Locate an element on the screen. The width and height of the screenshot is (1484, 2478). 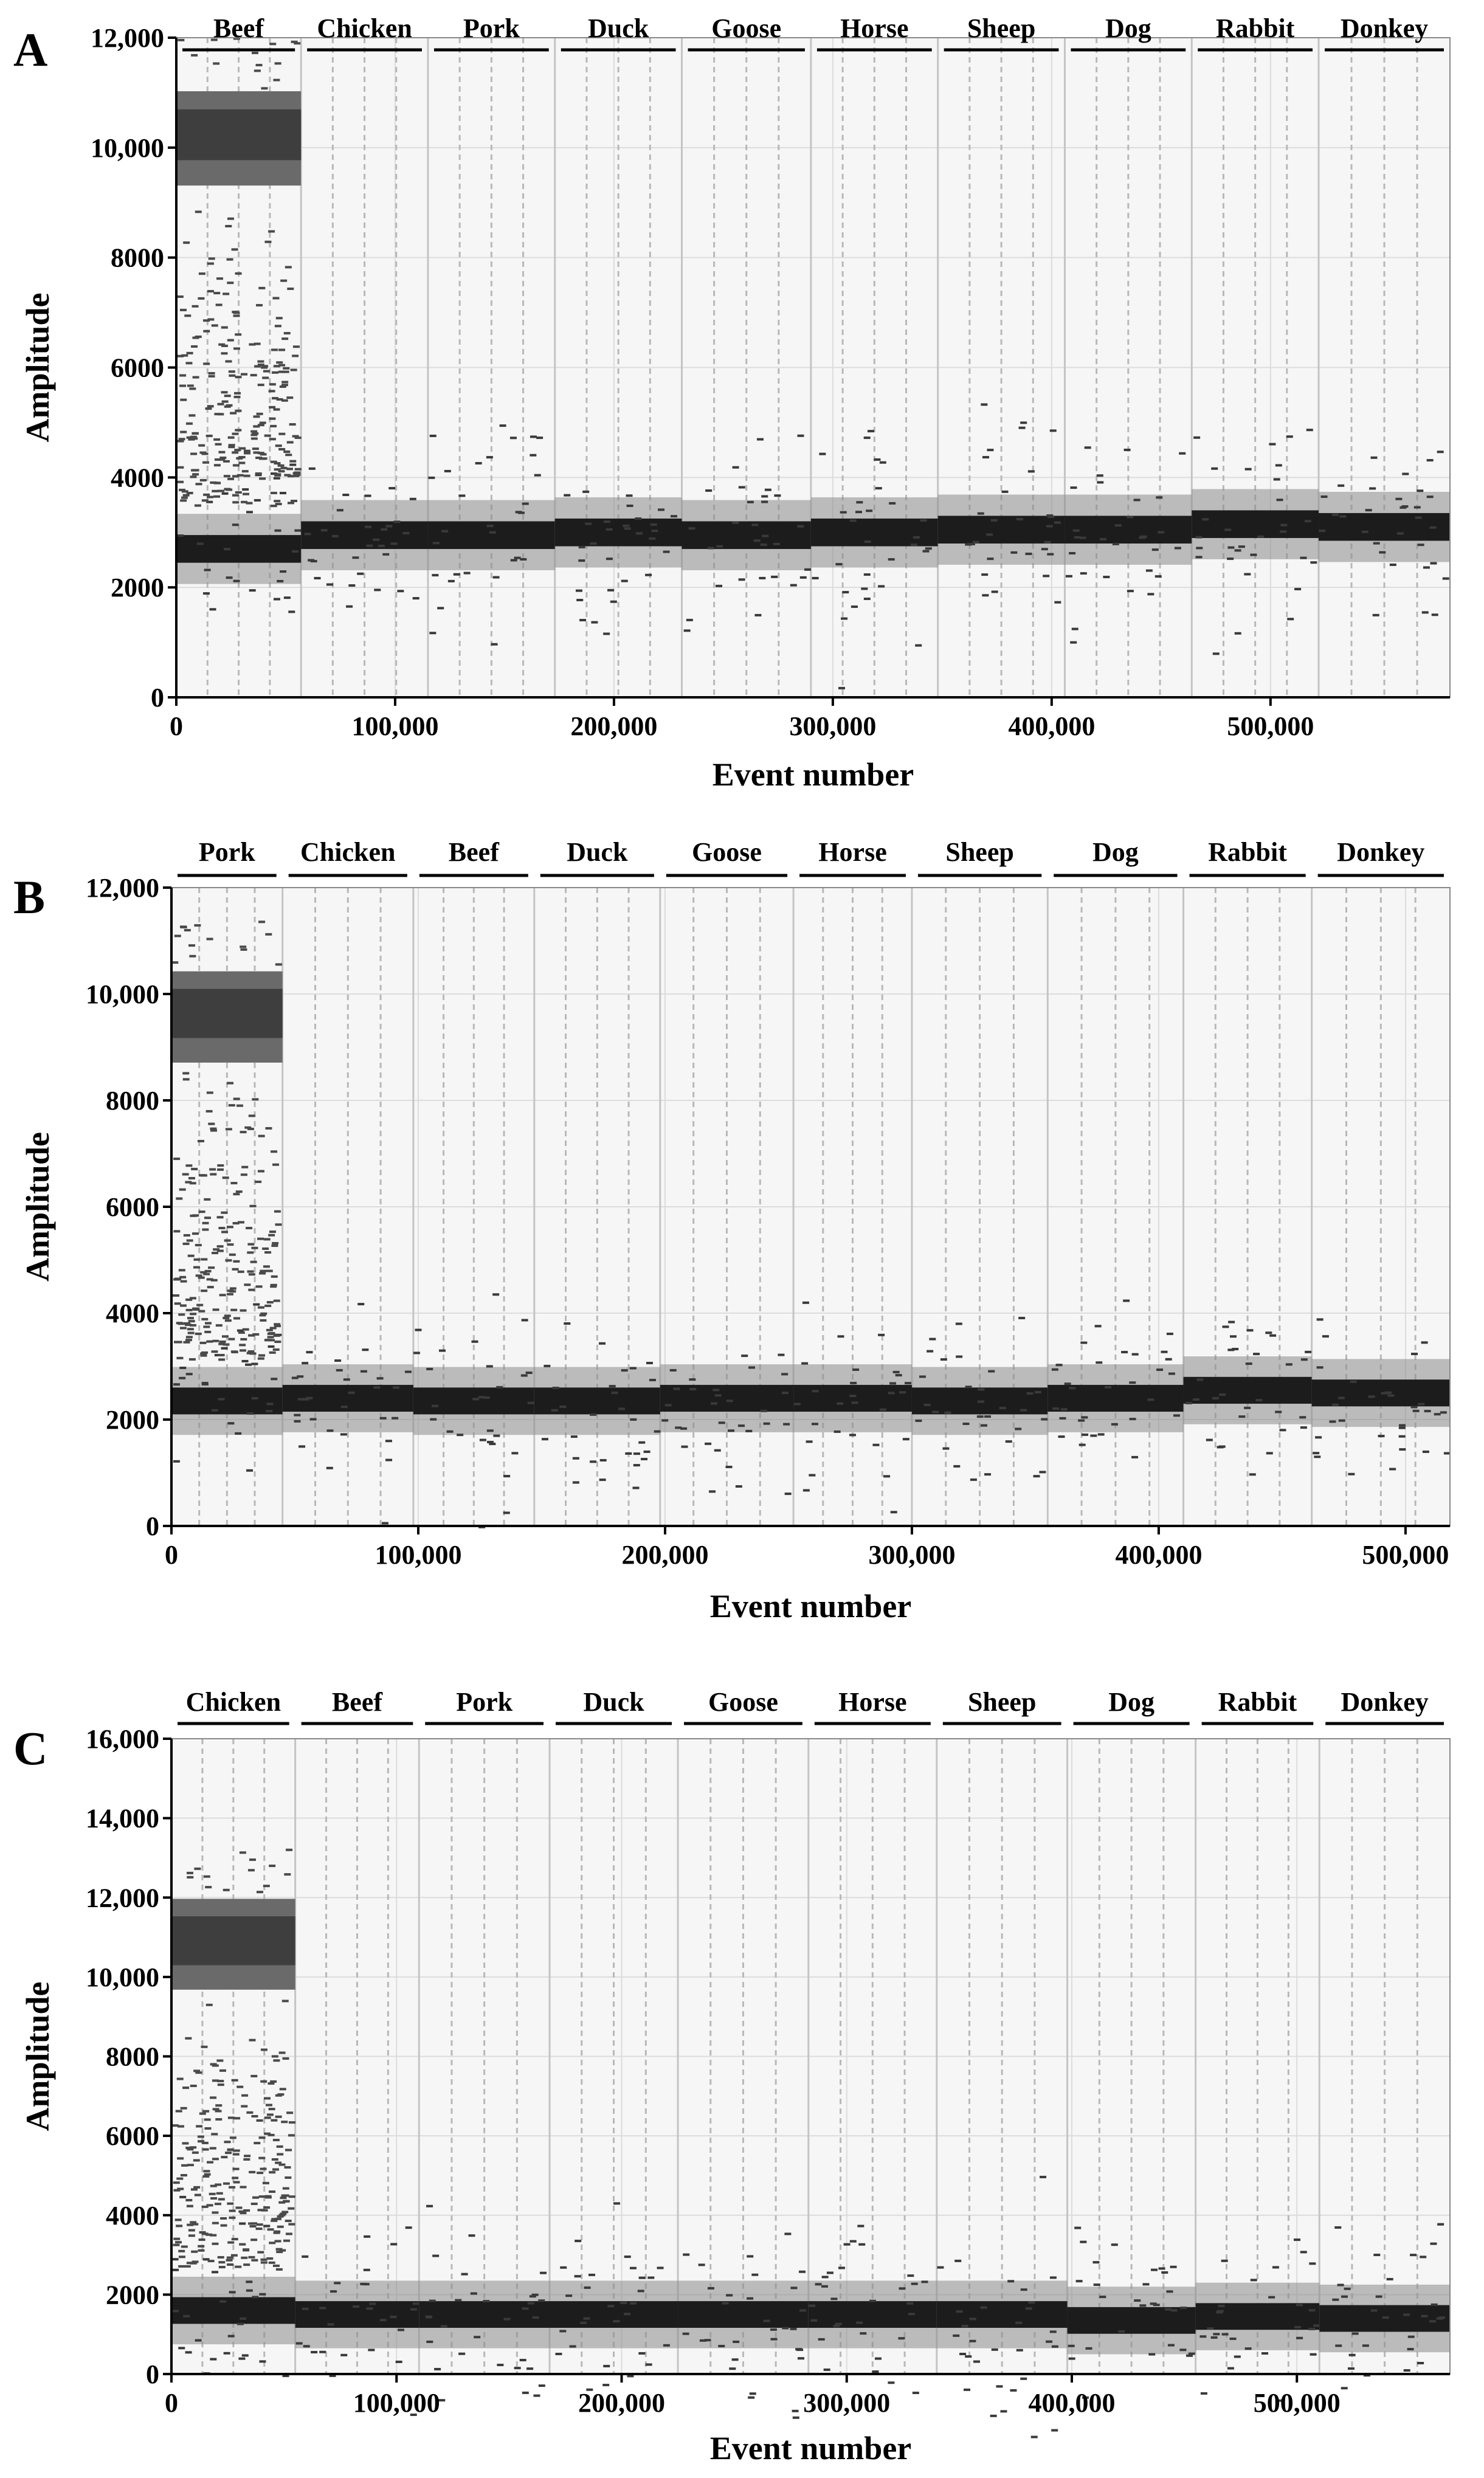
y-tick-label: 2000 is located at coordinates (132, 1420).